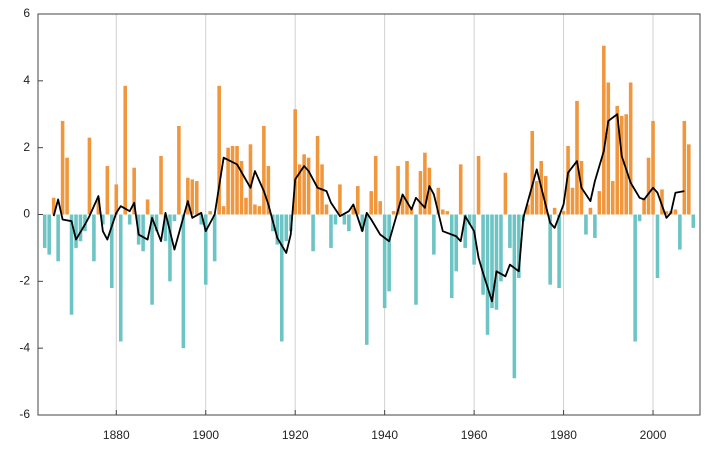  I want to click on y-tick-label: 4, so click(26, 80).